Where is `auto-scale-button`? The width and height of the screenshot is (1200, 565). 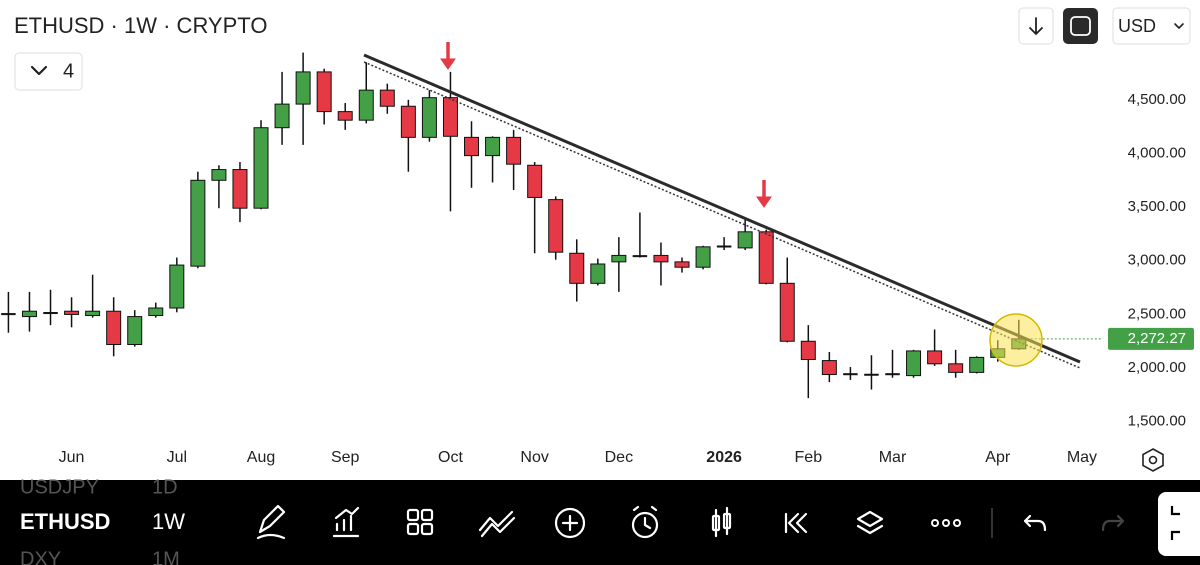
auto-scale-button is located at coordinates (1080, 26).